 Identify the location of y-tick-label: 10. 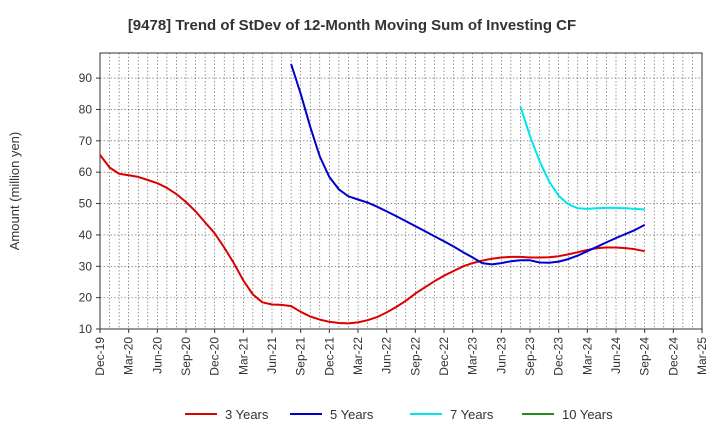
(86, 329).